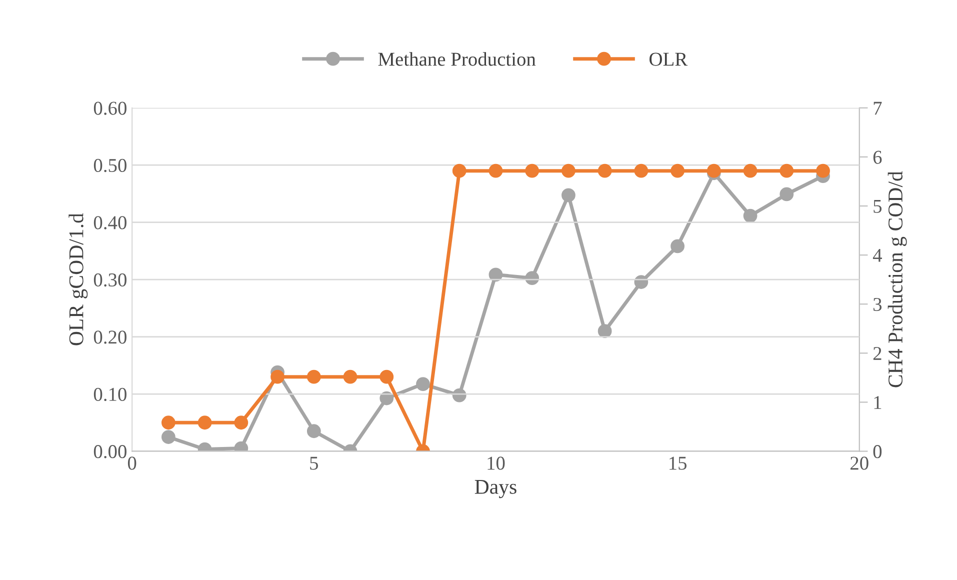  I want to click on y-tick-label: 0.10, so click(110, 395).